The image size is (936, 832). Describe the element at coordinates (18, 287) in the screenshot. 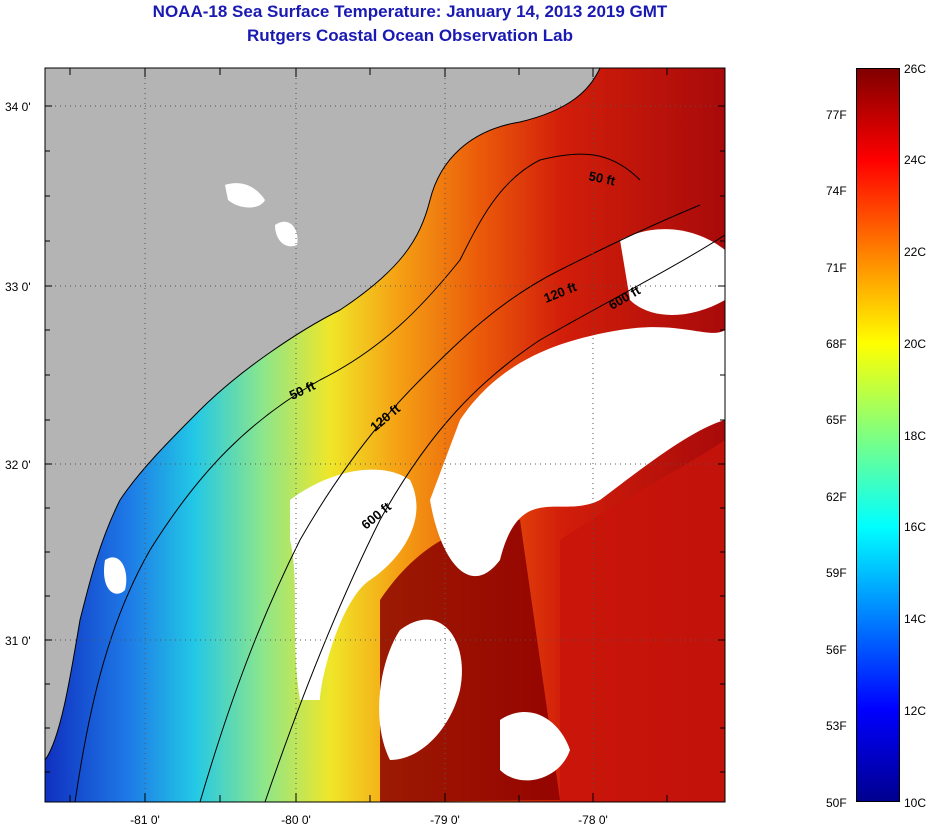

I see `lat-label: 33 0'` at that location.